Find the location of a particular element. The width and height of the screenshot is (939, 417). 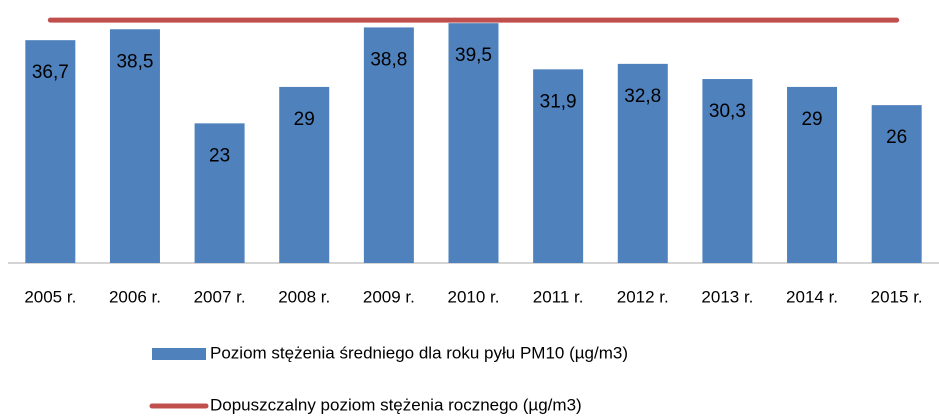

x-tick-label: 2006 r. is located at coordinates (135, 296).